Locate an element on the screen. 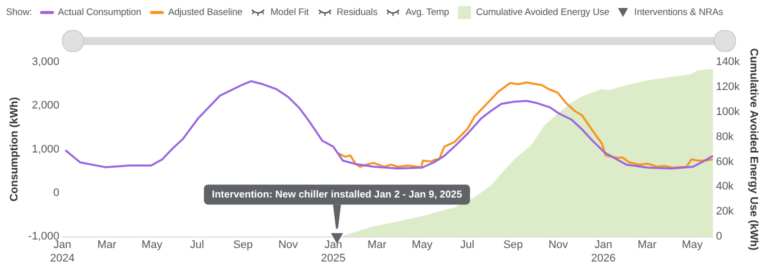  x-tick-label: Jan 2026 is located at coordinates (603, 251).